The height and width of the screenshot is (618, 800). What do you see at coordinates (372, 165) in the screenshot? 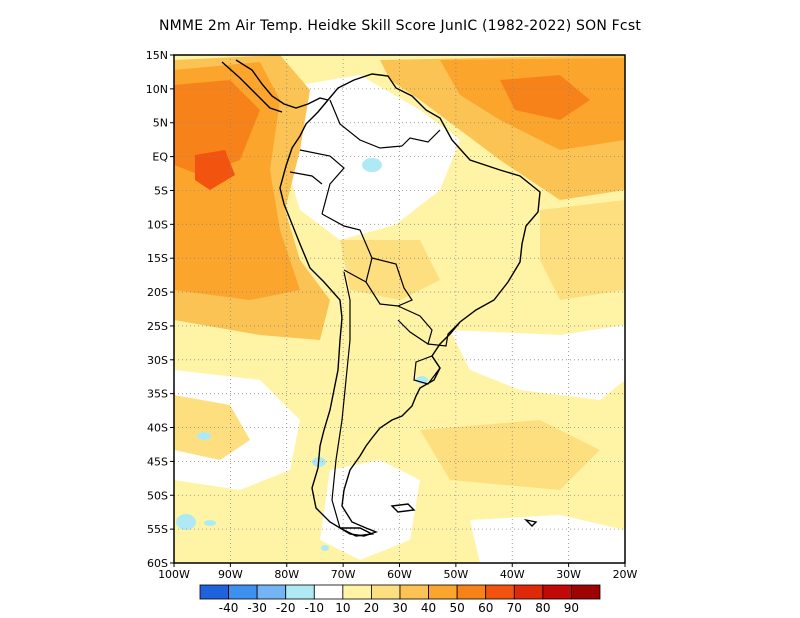
I see `cyan-patch-amazon` at bounding box center [372, 165].